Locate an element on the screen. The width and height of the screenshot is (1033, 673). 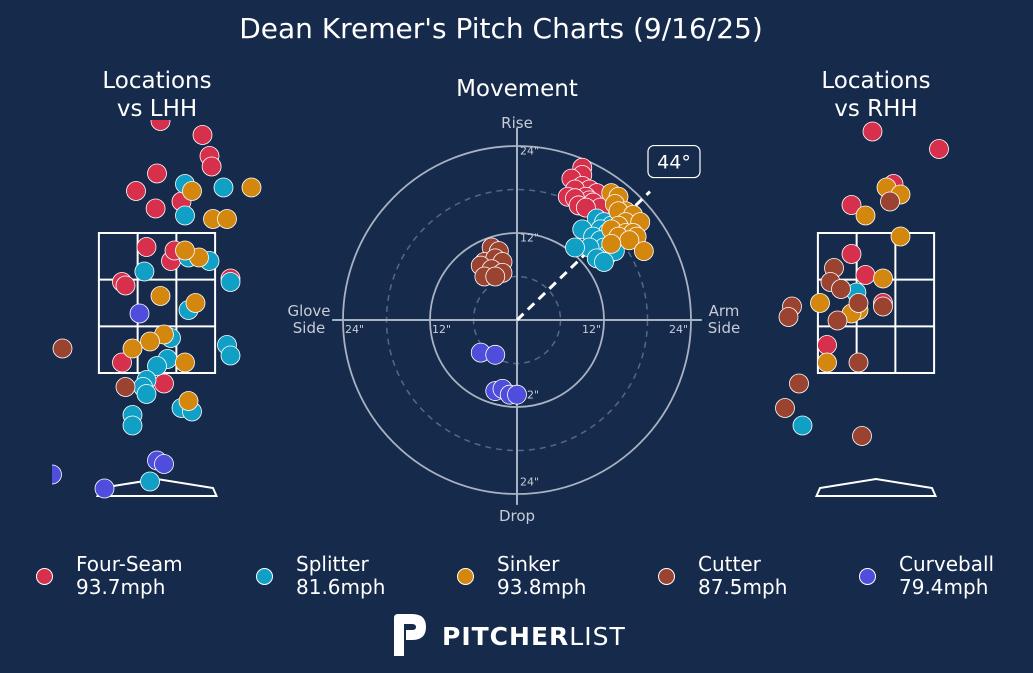
brand-bold: PITCHER is located at coordinates (506, 636).